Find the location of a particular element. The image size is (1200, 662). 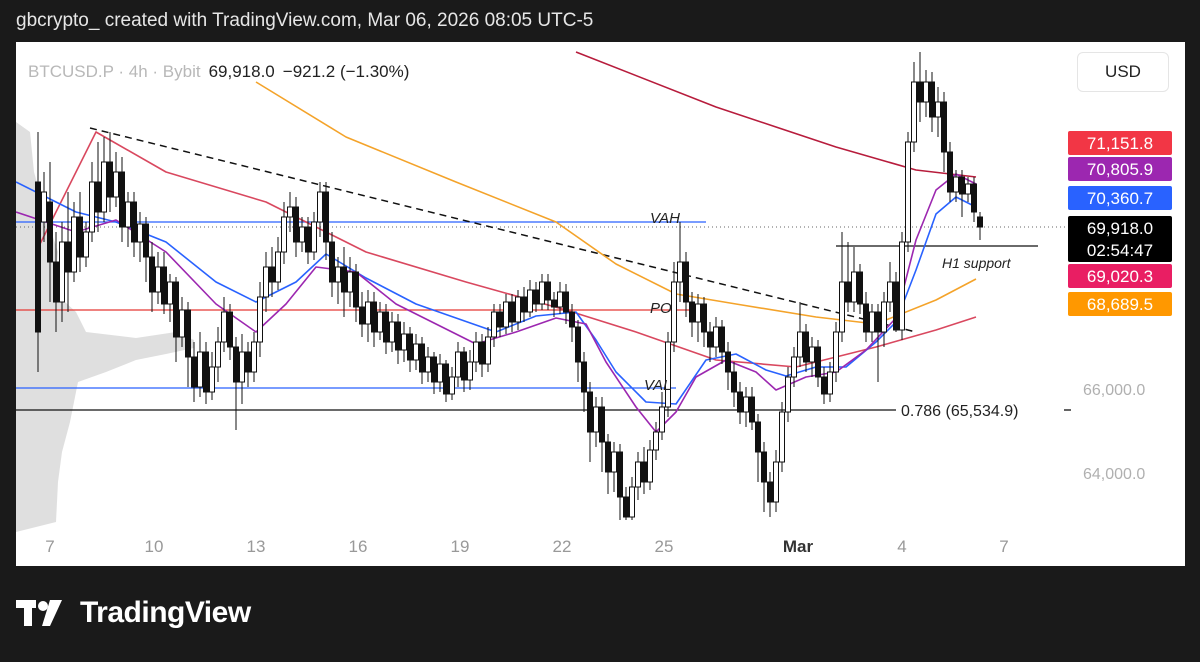

price-badge-label: 69,918.0 is located at coordinates (1120, 228).